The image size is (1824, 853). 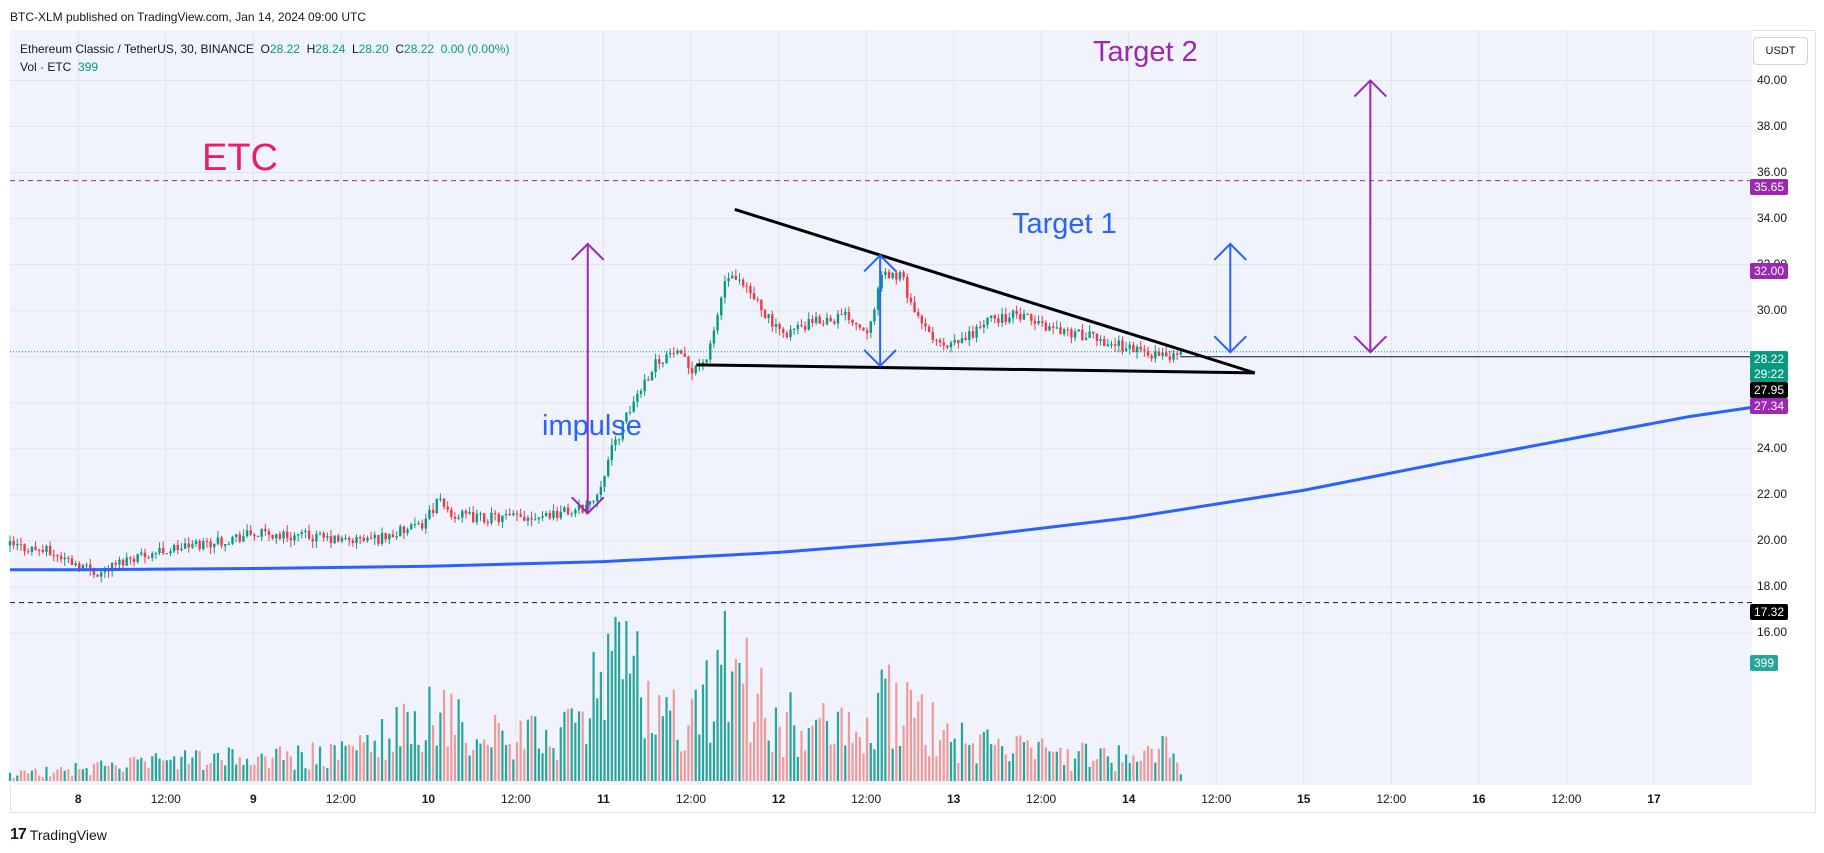 What do you see at coordinates (995, 291) in the screenshot?
I see `wedge-upper-line` at bounding box center [995, 291].